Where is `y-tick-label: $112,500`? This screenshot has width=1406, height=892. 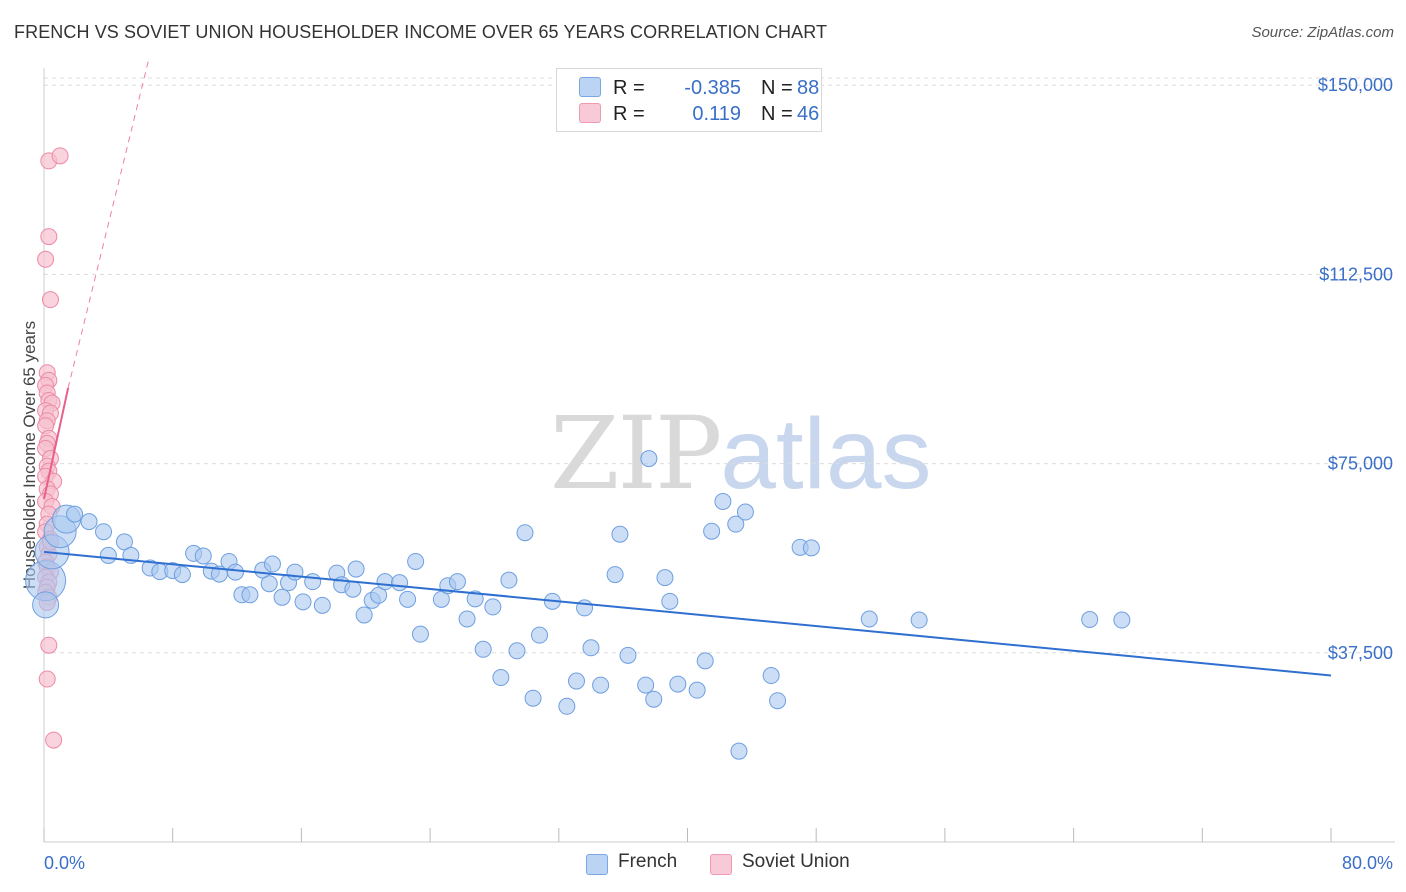
y-tick-label: $112,500 is located at coordinates (1356, 274).